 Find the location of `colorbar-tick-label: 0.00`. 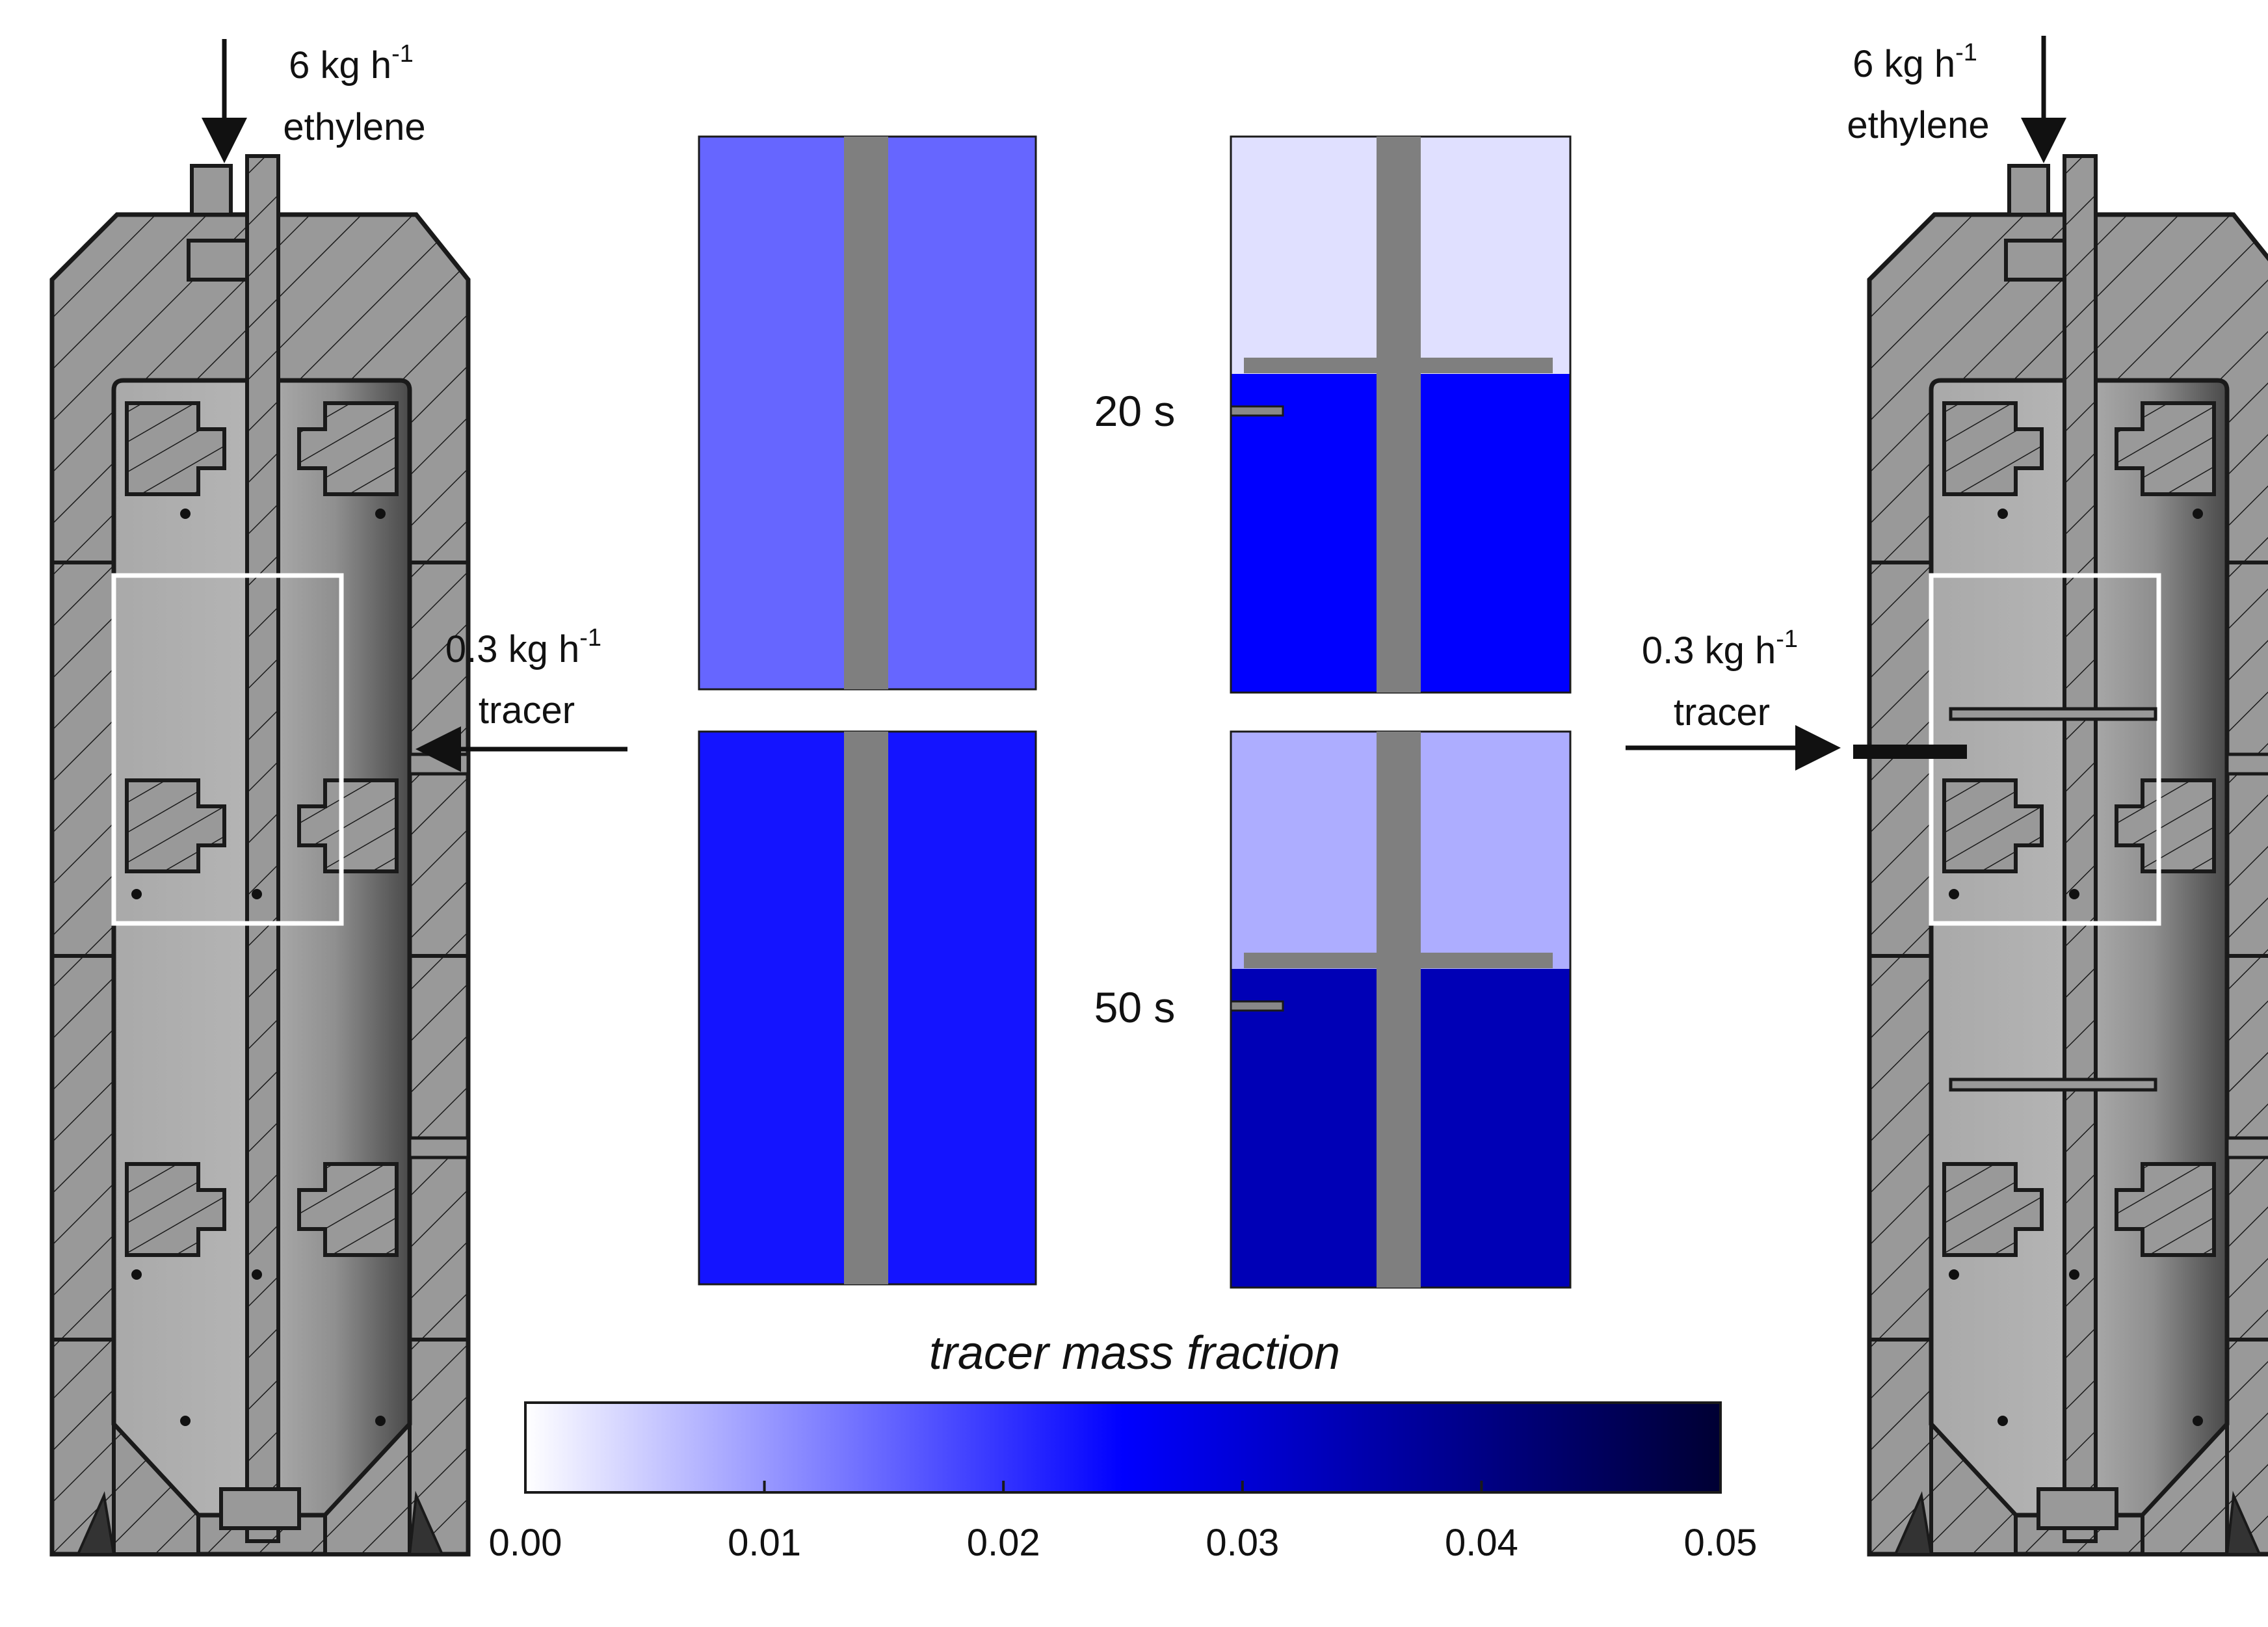

colorbar-tick-label: 0.00 is located at coordinates (525, 1543).